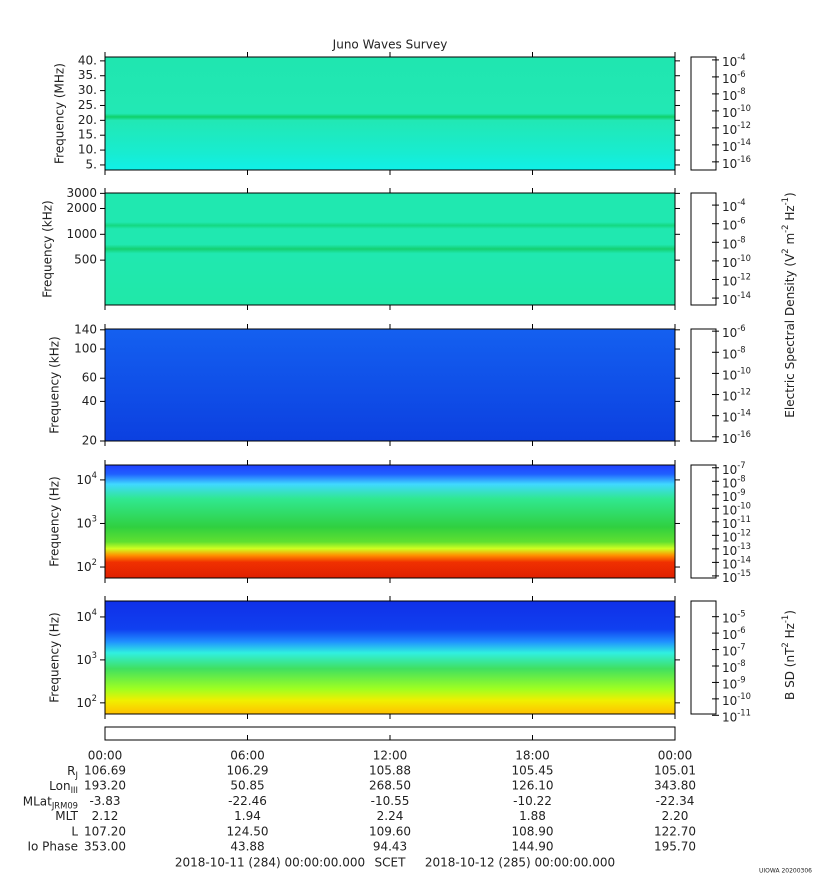 The height and width of the screenshot is (880, 815). What do you see at coordinates (87, 90) in the screenshot?
I see `y-tick-label: 30.` at bounding box center [87, 90].